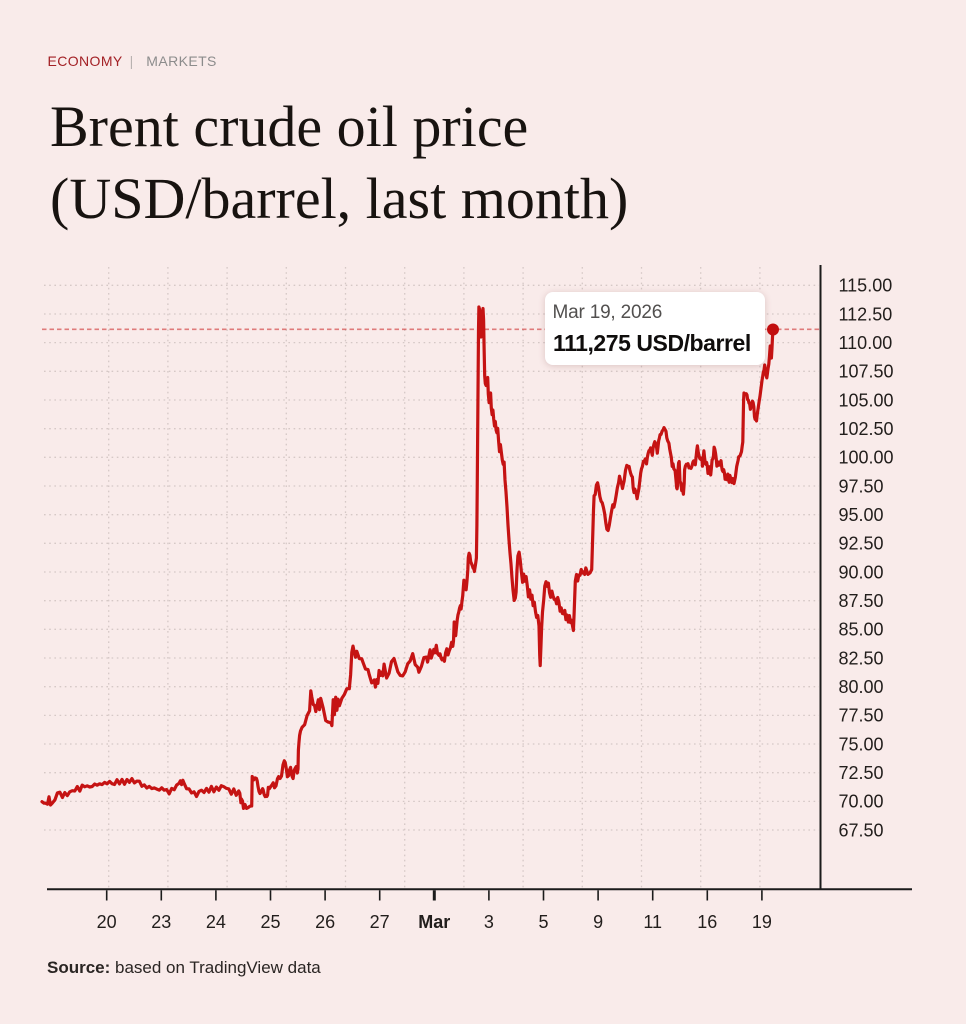  What do you see at coordinates (866, 372) in the screenshot?
I see `svg-text: 107.50` at bounding box center [866, 372].